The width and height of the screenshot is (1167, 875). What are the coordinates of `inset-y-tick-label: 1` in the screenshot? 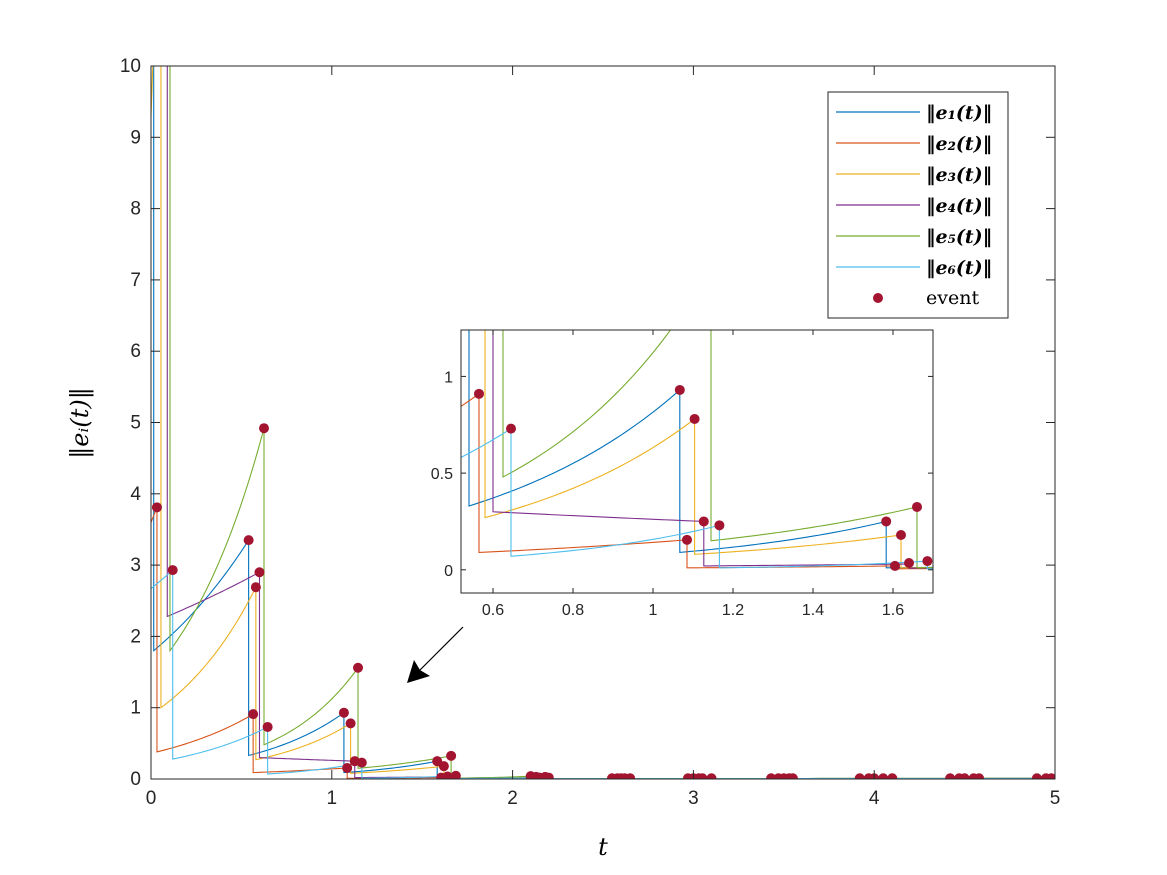 It's located at (448, 377).